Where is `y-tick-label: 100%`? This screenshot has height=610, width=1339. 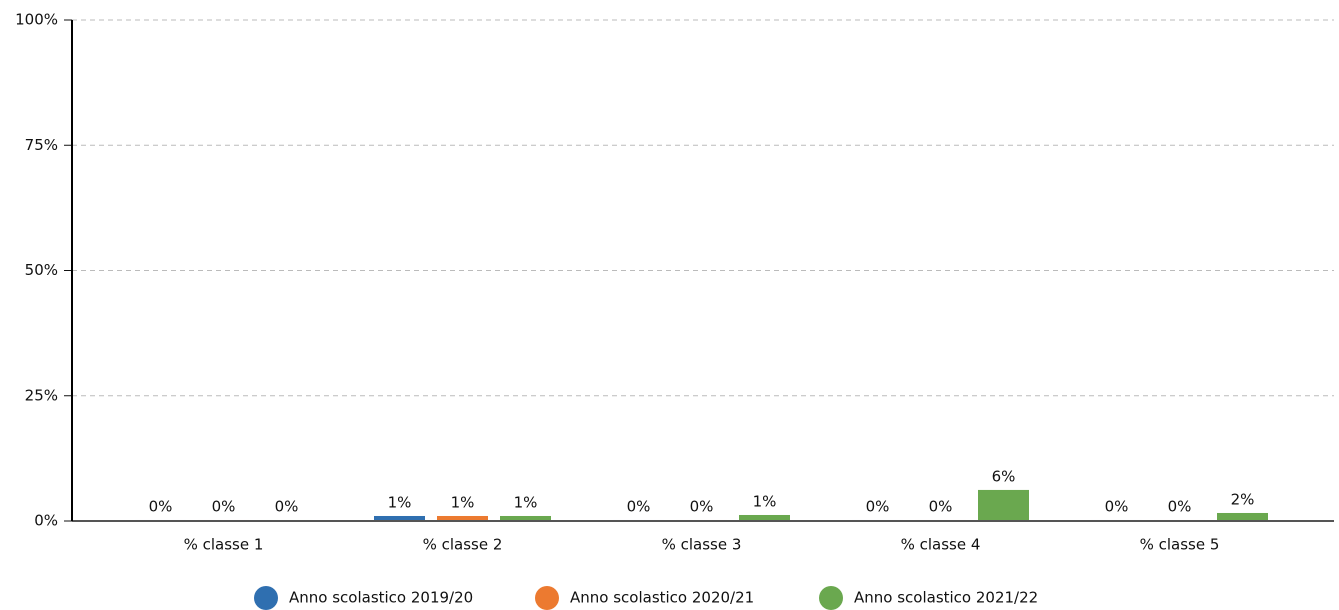 y-tick-label: 100% is located at coordinates (36, 20).